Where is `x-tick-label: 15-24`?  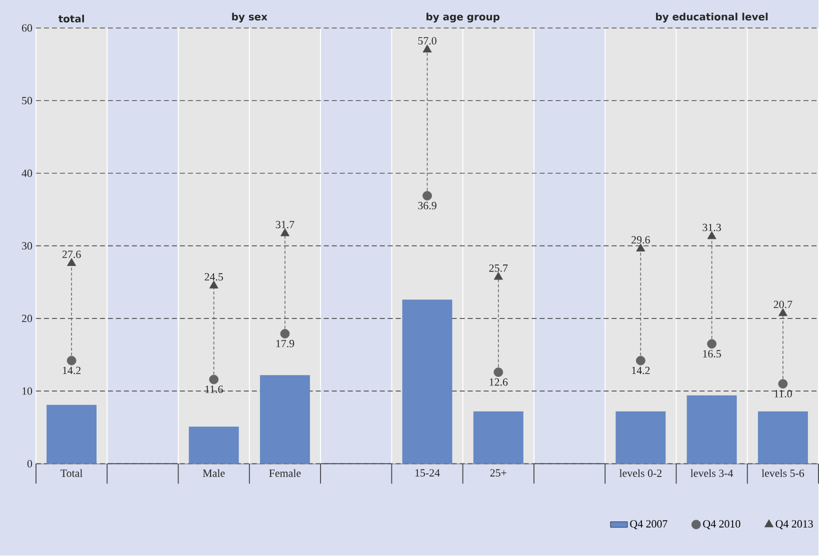
x-tick-label: 15-24 is located at coordinates (427, 473).